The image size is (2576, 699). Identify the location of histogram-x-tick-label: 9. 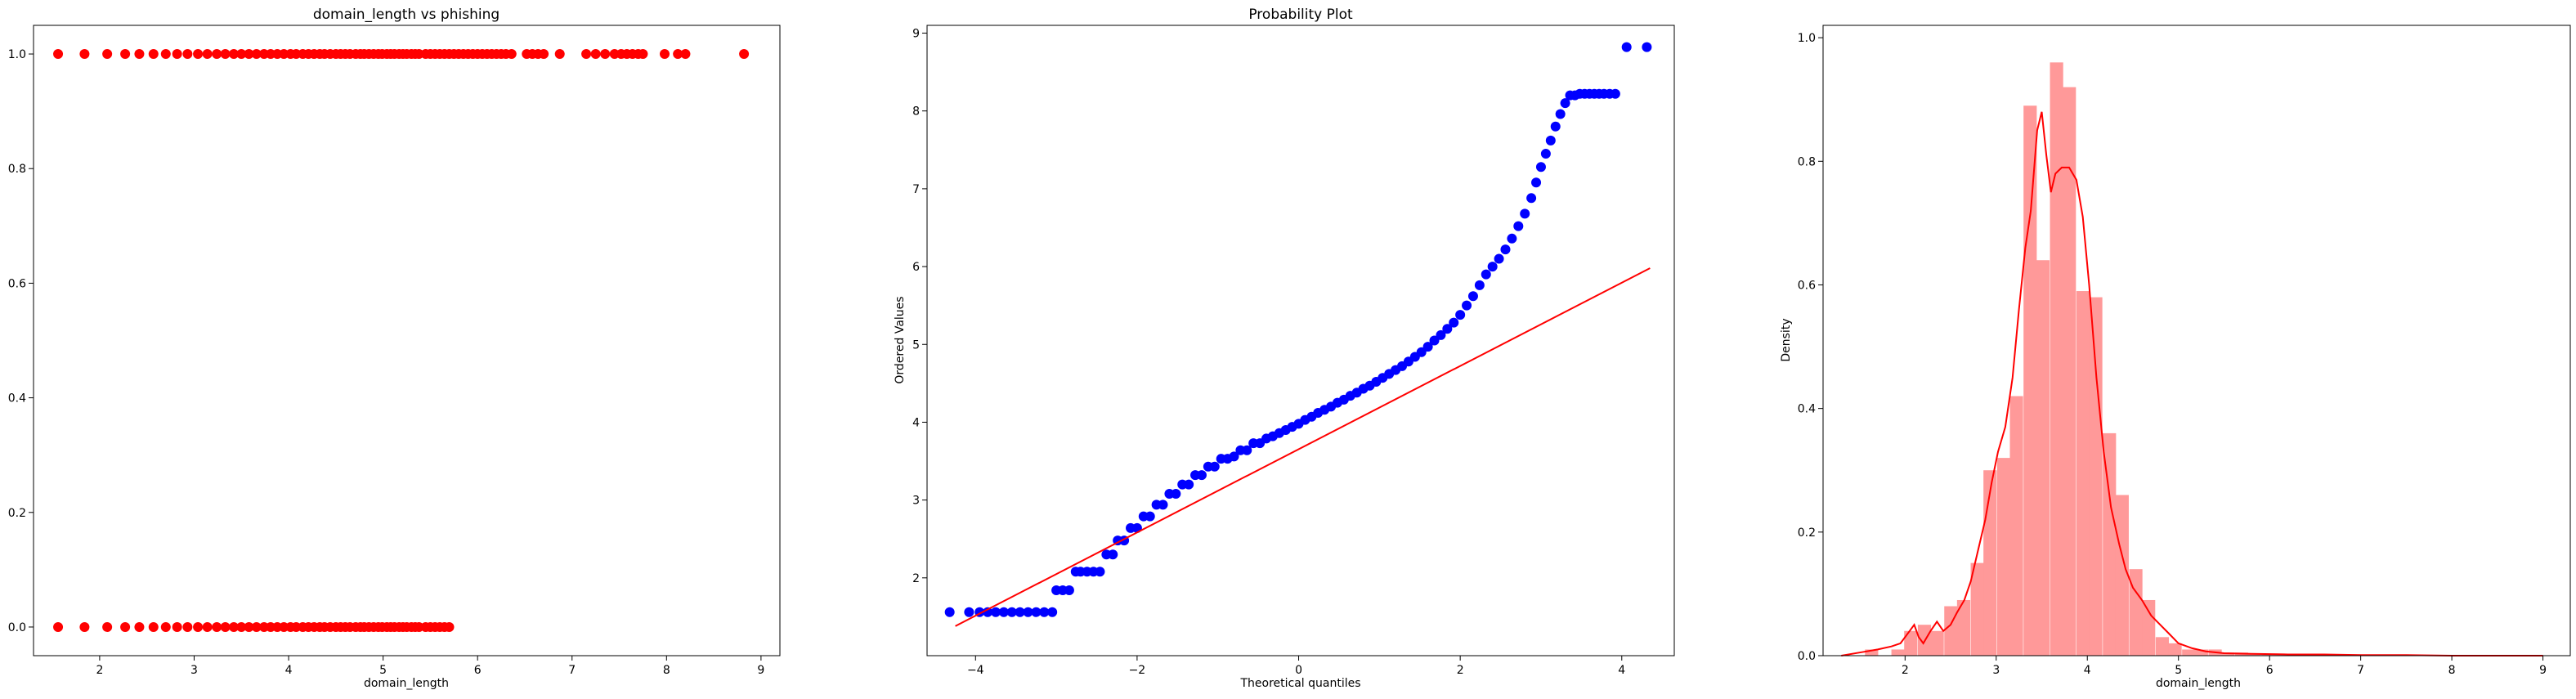
(2543, 670).